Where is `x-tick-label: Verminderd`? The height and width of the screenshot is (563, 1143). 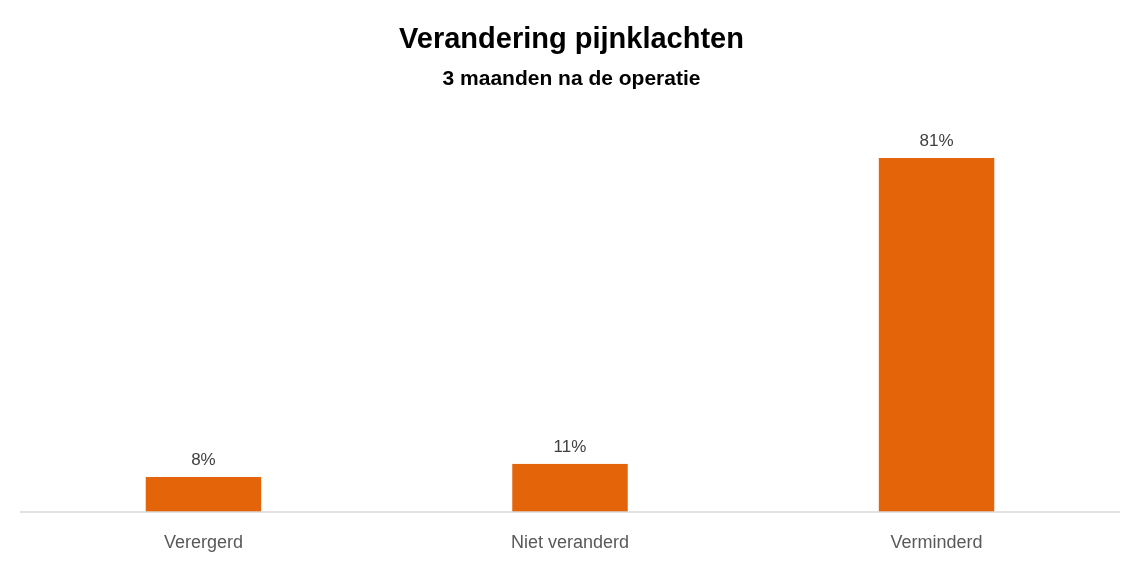
x-tick-label: Verminderd is located at coordinates (936, 542).